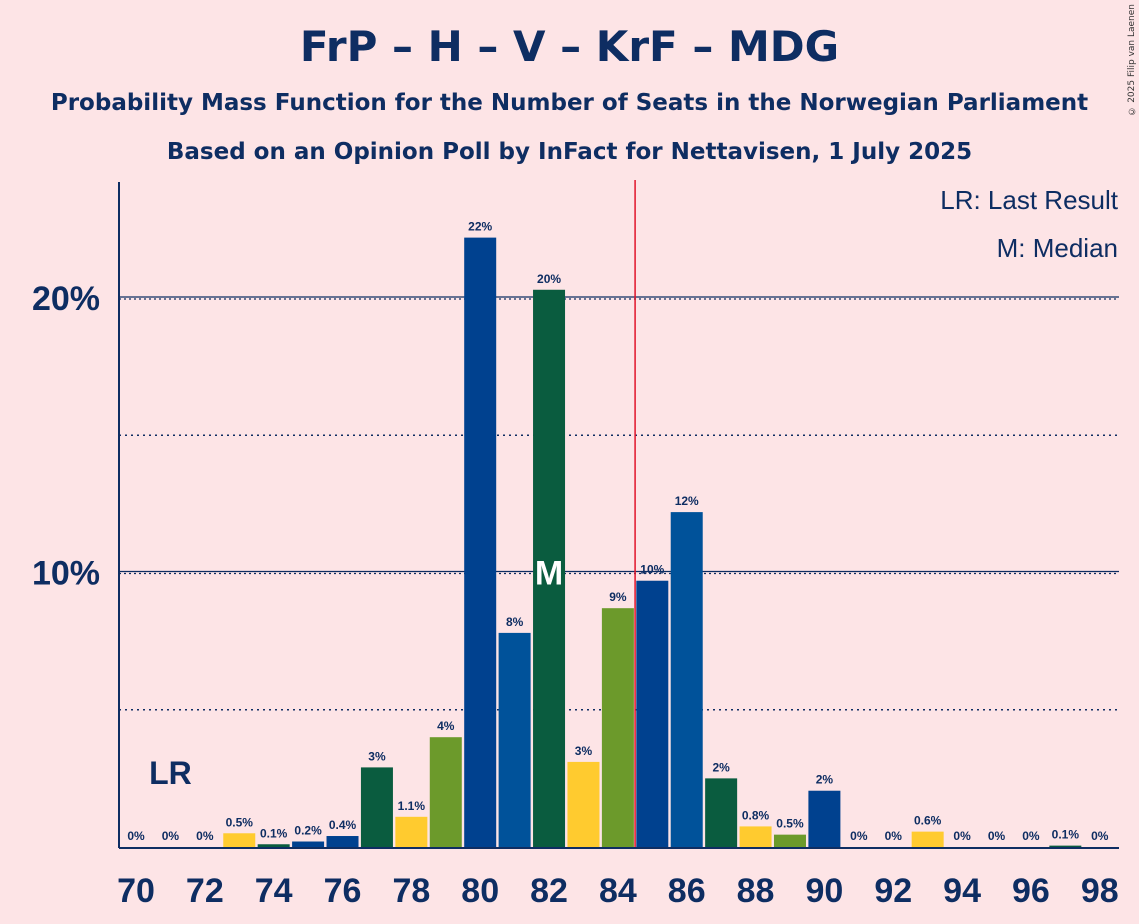 The height and width of the screenshot is (924, 1139). Describe the element at coordinates (480, 227) in the screenshot. I see `data-label: 22%` at that location.